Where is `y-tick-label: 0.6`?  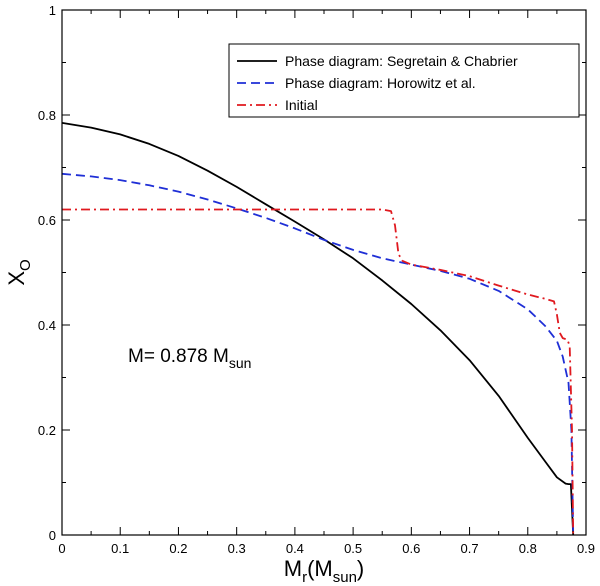 y-tick-label: 0.6 is located at coordinates (47, 220).